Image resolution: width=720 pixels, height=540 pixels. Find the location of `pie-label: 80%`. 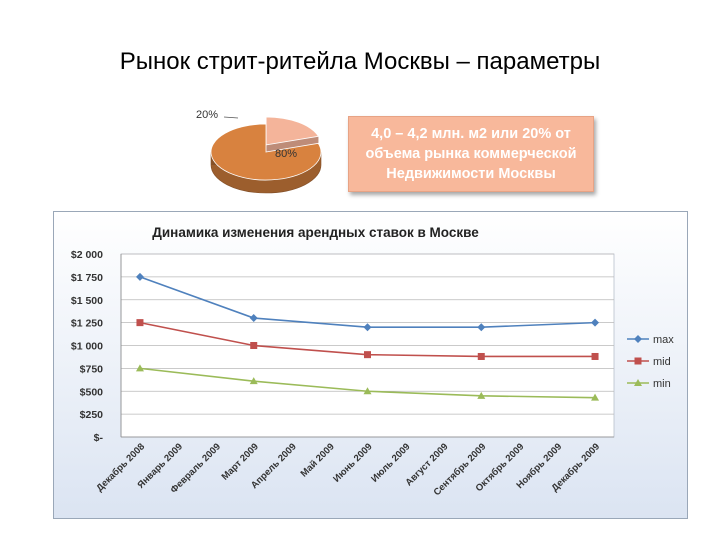

pie-label: 80% is located at coordinates (286, 154).